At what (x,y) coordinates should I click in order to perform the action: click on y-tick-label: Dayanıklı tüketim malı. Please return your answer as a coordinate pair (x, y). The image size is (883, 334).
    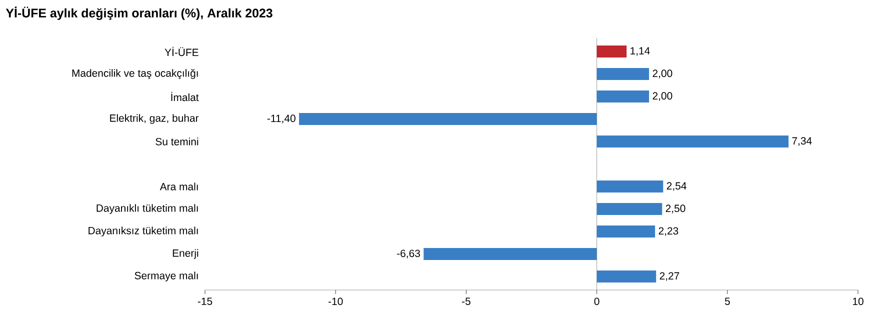
    Looking at the image, I should click on (147, 209).